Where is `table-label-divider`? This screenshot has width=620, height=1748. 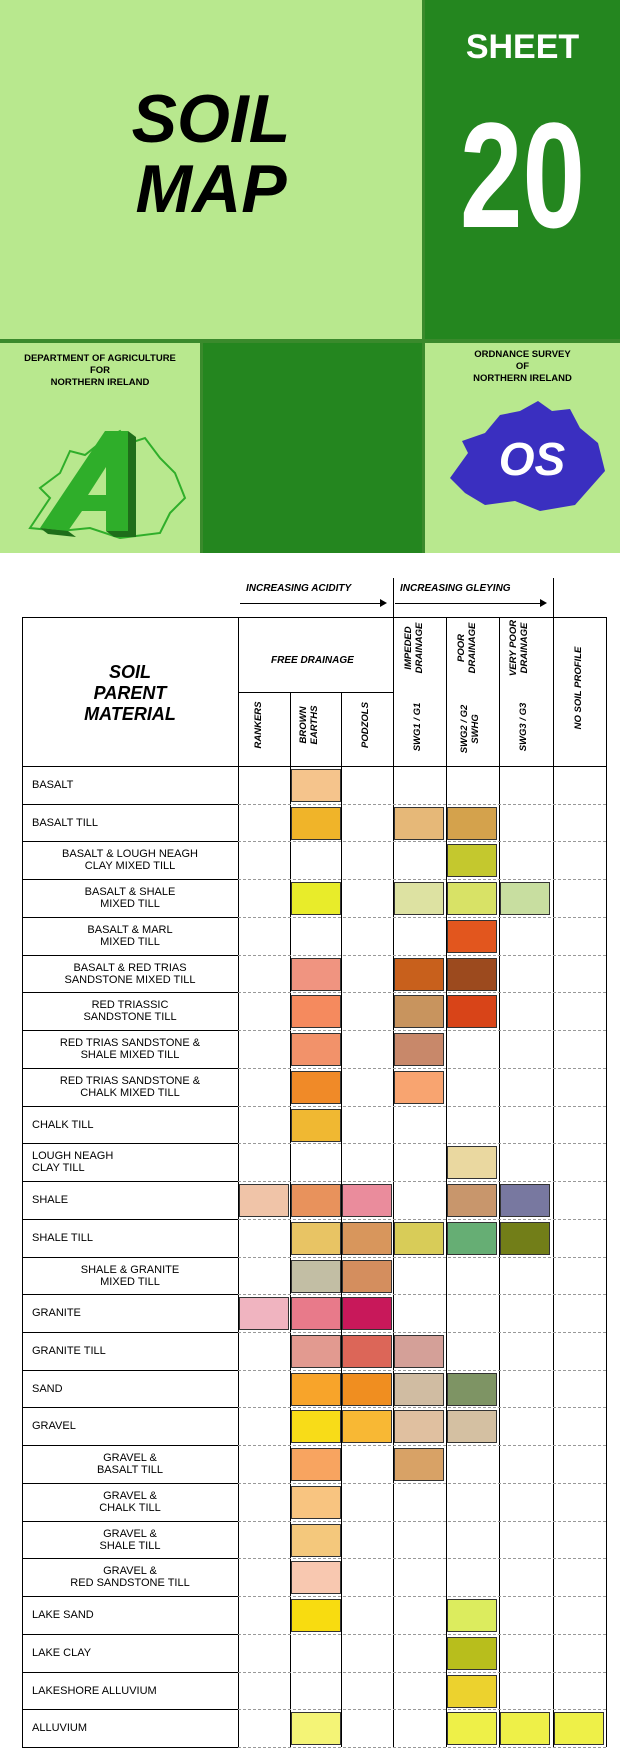 table-label-divider is located at coordinates (238, 1182).